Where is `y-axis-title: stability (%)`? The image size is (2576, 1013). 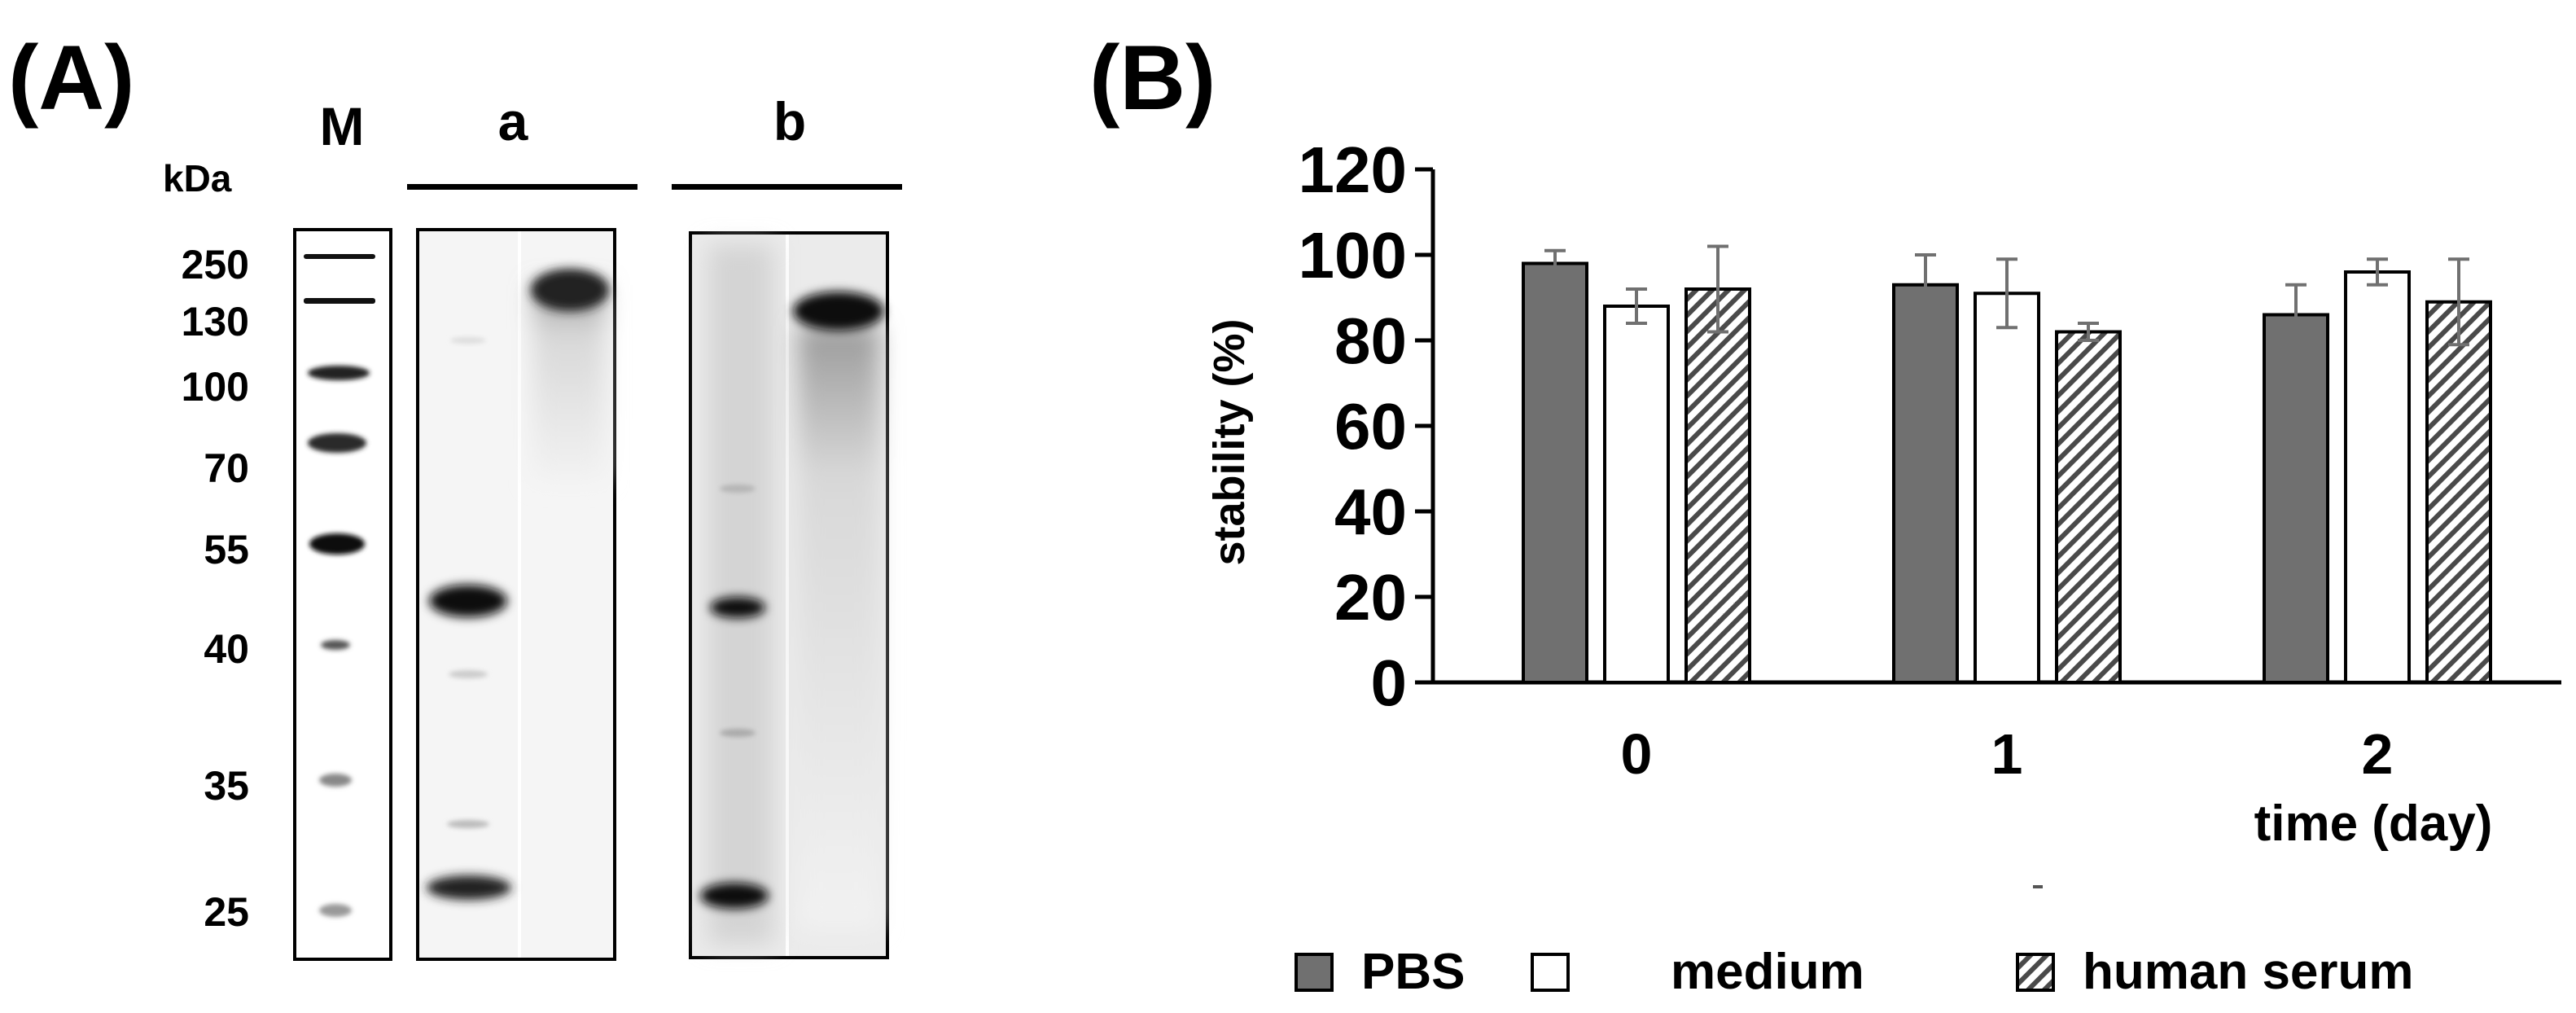 y-axis-title: stability (%) is located at coordinates (1229, 441).